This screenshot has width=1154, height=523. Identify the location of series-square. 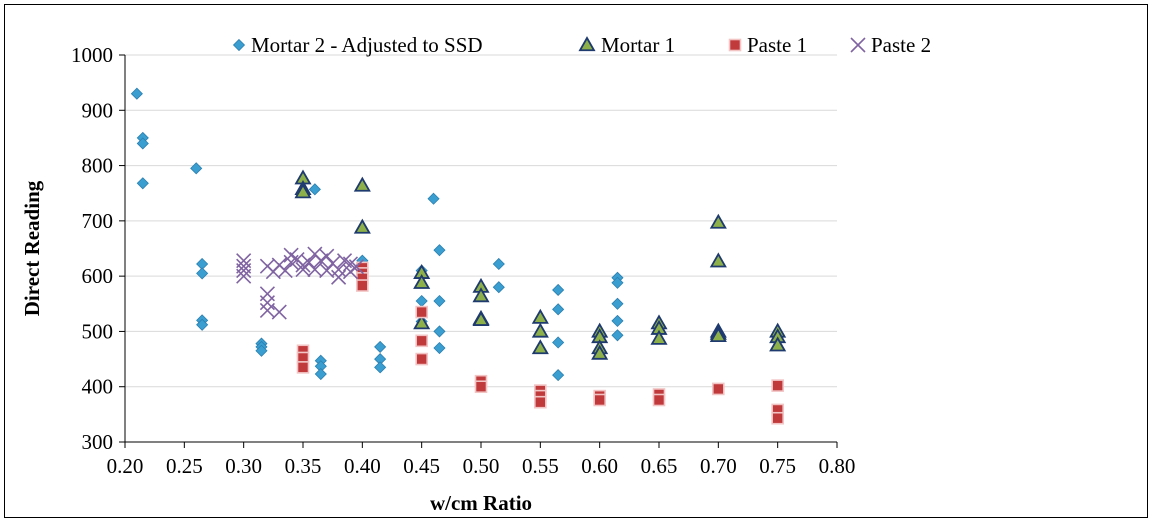
(540, 343).